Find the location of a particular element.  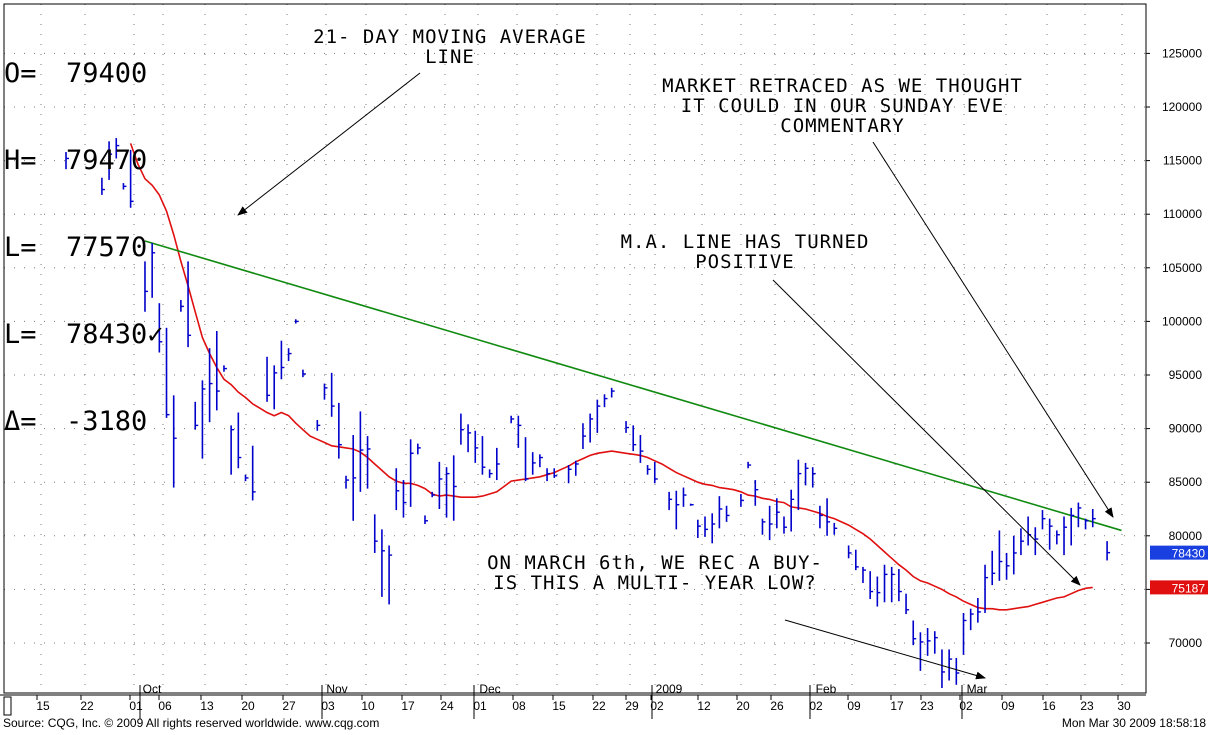

x-month-label: Feb is located at coordinates (826, 689).